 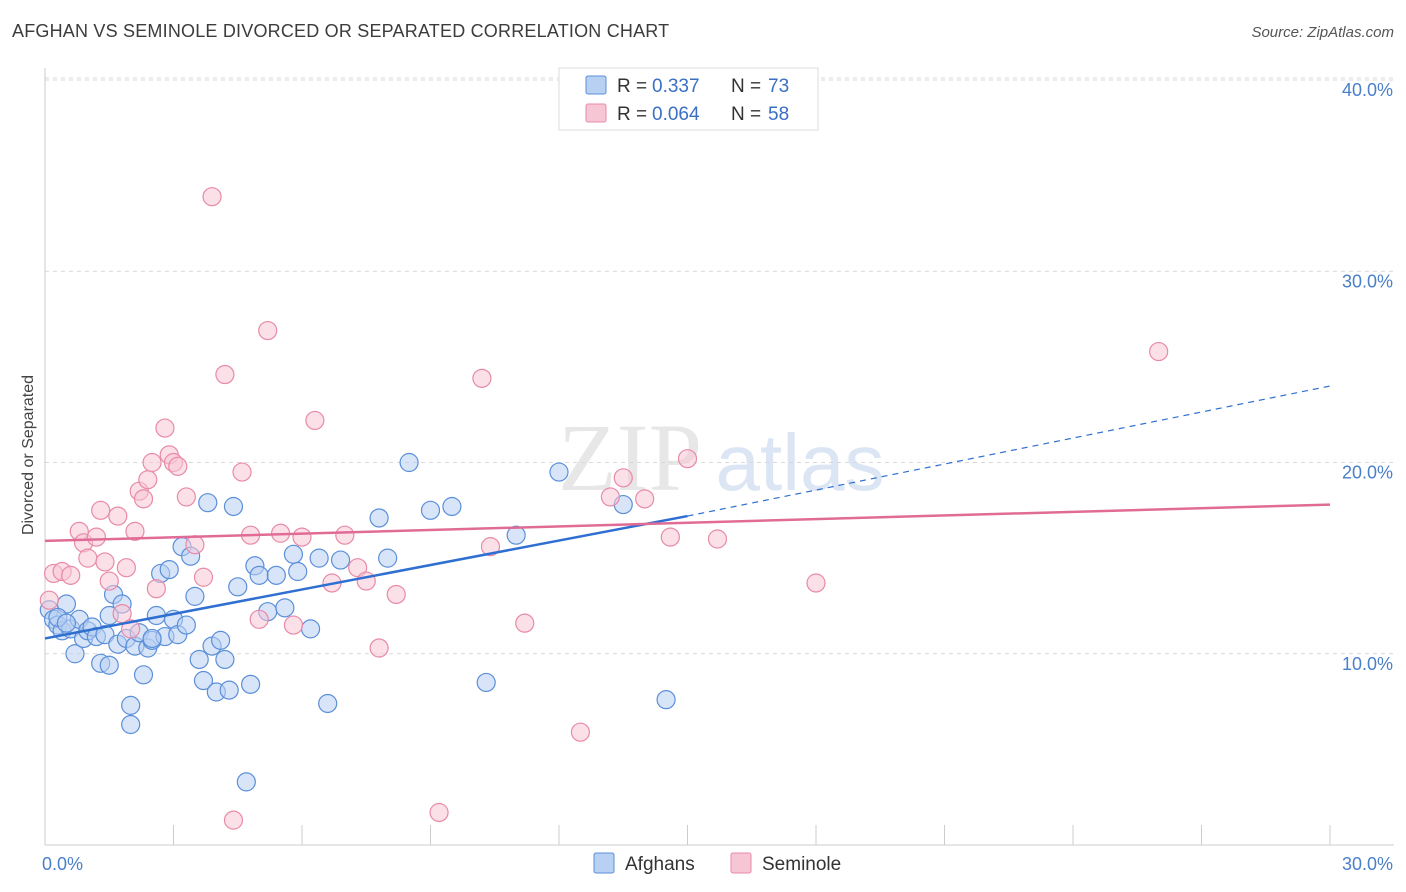 What do you see at coordinates (632, 114) in the screenshot?
I see `legend-r-label-seminole: R =` at bounding box center [632, 114].